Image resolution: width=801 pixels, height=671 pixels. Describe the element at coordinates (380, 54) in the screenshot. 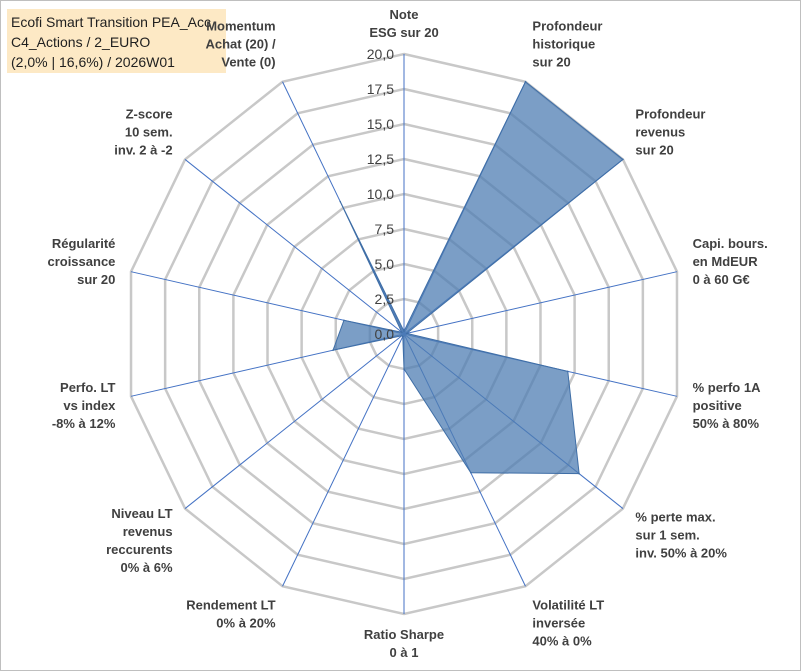

I see `tick-label-8: 20,0` at that location.